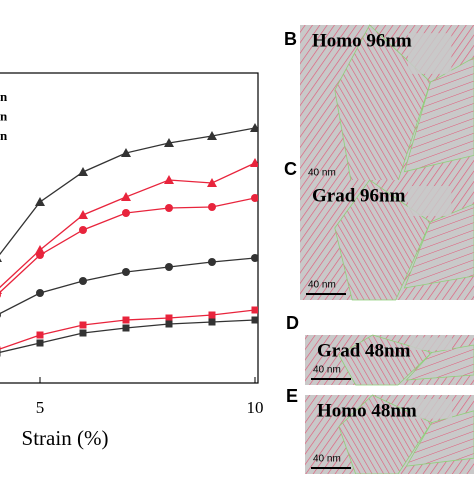 This screenshot has height=479, width=474. What do you see at coordinates (364, 350) in the screenshot?
I see `panel-label: Grad 48nm` at bounding box center [364, 350].